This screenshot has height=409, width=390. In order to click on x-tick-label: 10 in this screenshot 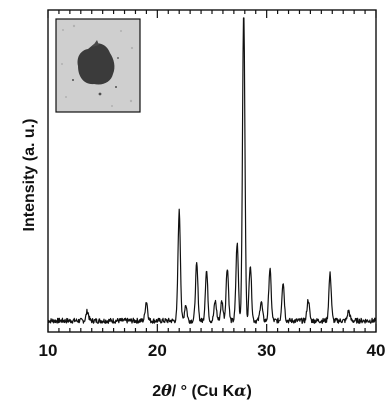, I will do `click(48, 350)`.